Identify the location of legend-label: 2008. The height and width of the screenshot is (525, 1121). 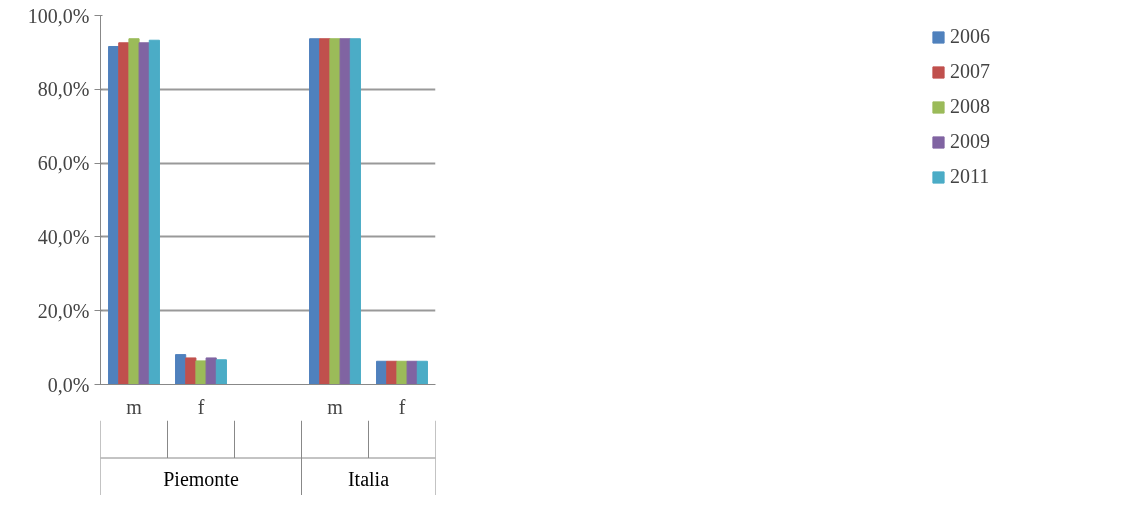
(970, 106).